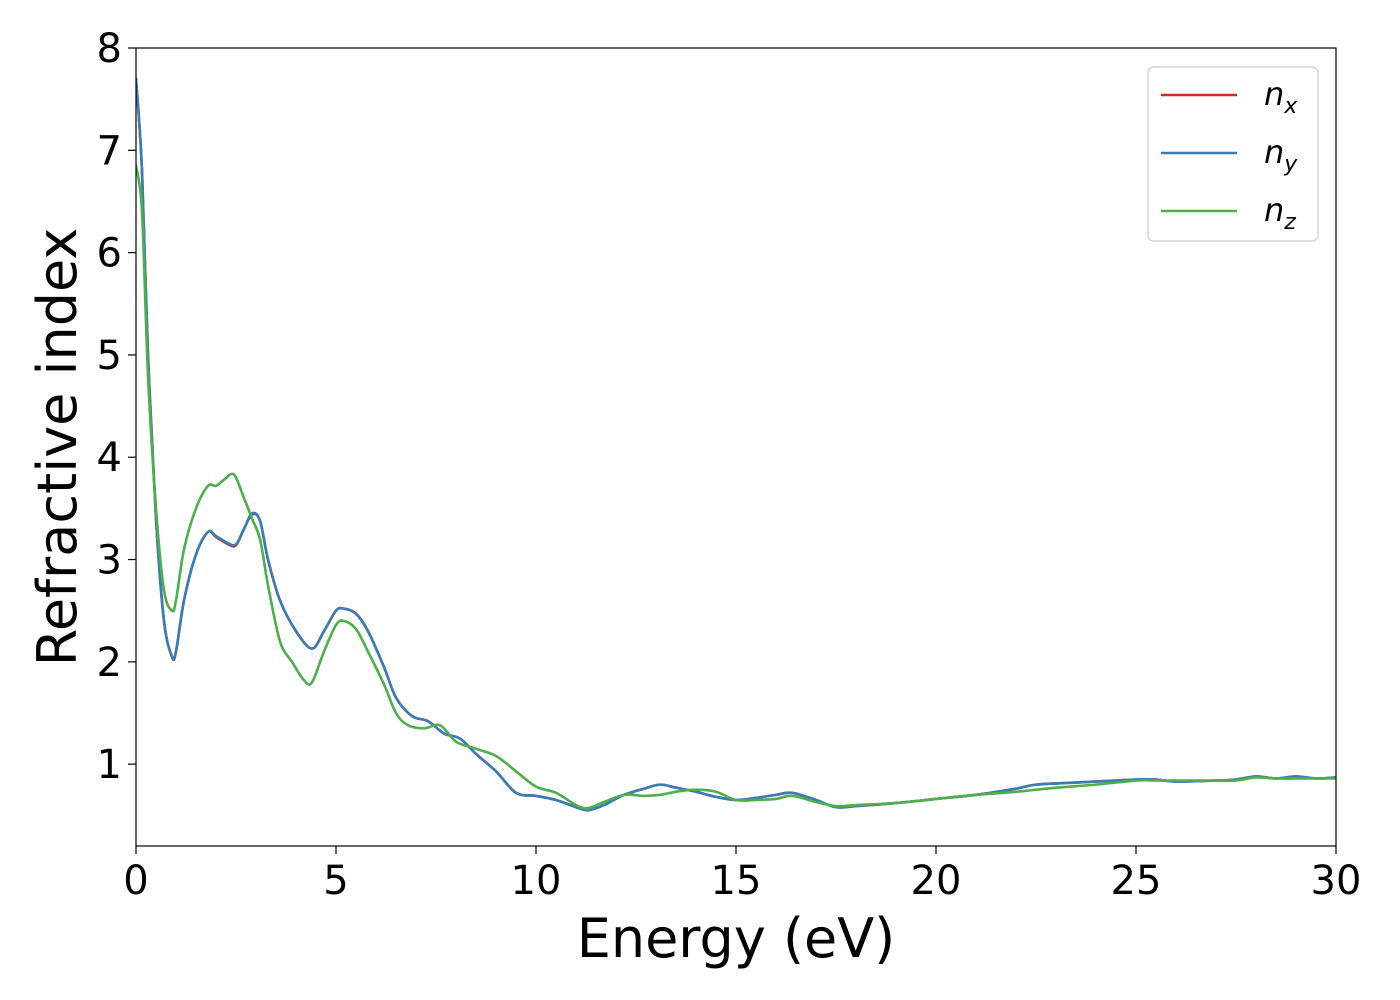  What do you see at coordinates (1290, 106) in the screenshot?
I see `legend-label-subscript: x` at bounding box center [1290, 106].